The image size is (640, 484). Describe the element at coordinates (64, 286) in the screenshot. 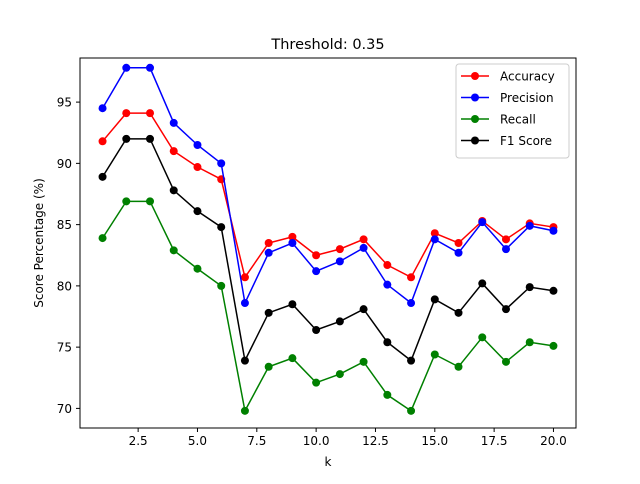

I see `y-tick-label: 80` at that location.